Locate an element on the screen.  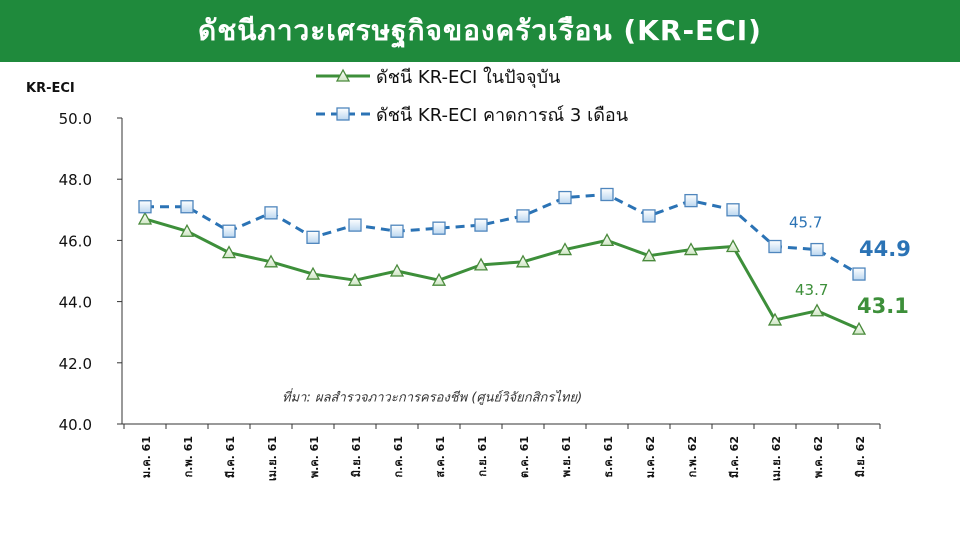
y-tick-label: 46.0 is located at coordinates (75, 241).